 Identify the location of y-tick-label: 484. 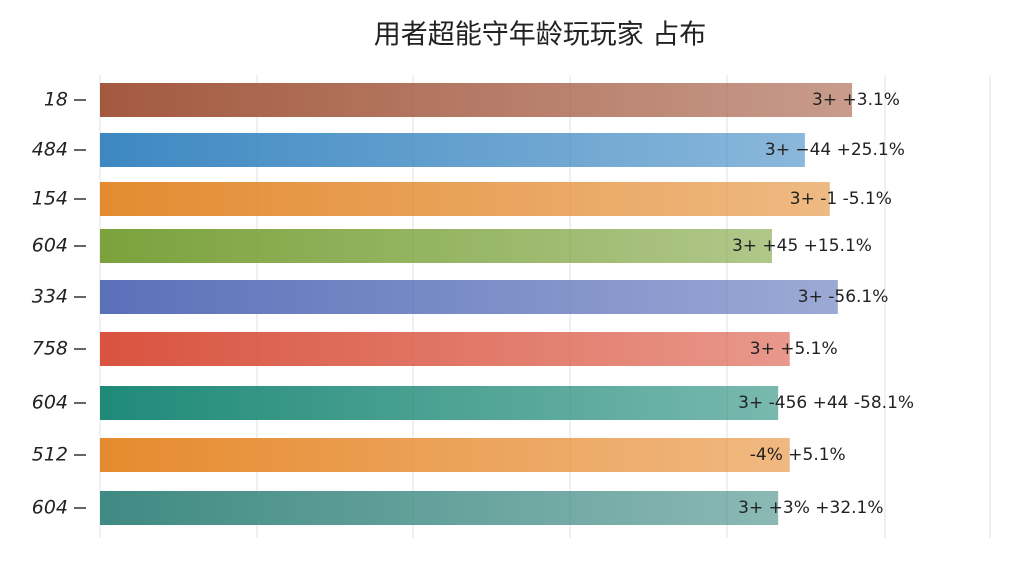
(50, 150).